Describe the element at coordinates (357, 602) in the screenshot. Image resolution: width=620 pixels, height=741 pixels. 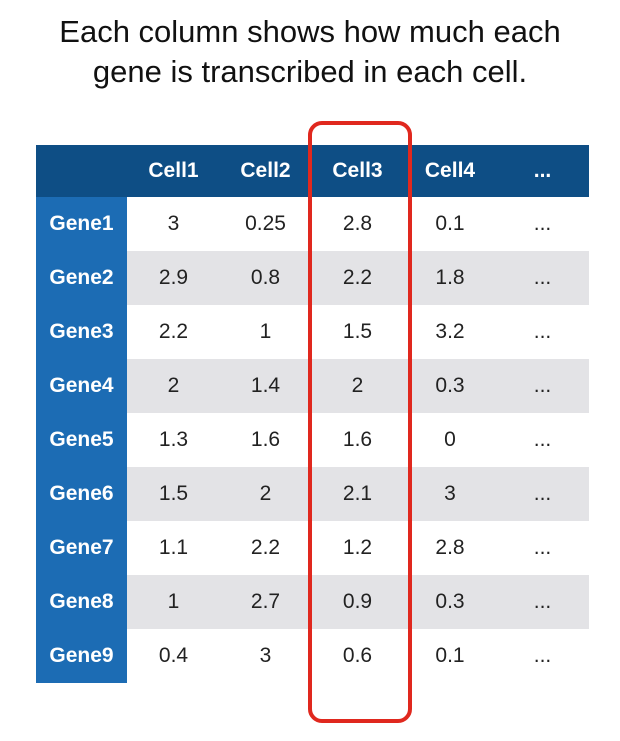
I see `table-cell: 0.9` at that location.